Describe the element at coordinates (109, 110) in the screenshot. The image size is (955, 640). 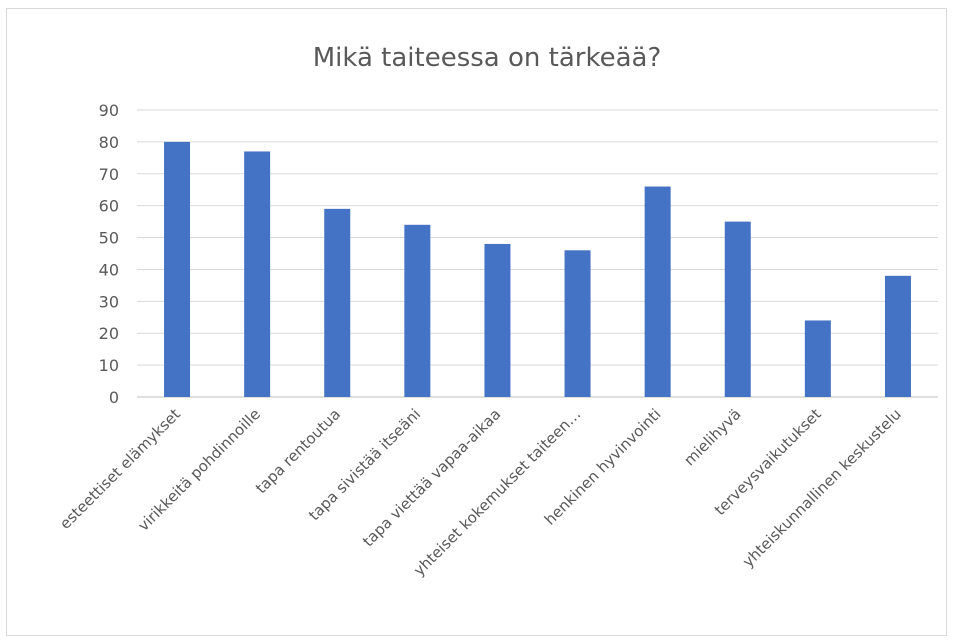
I see `y-tick-label: 90` at that location.